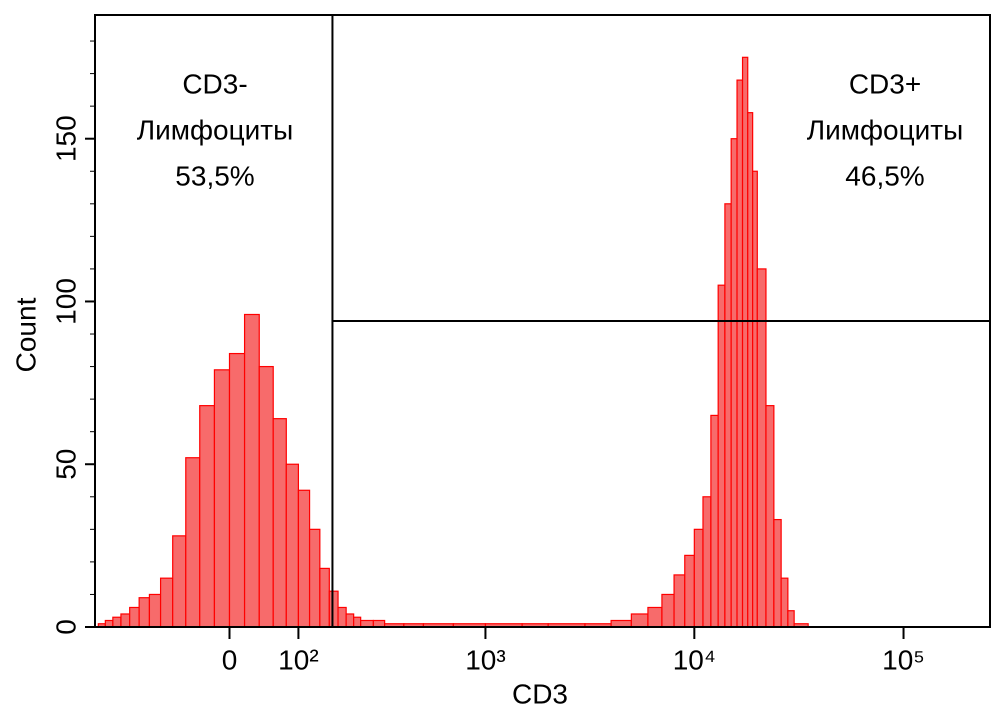 This screenshot has height=711, width=993. Describe the element at coordinates (65, 301) in the screenshot. I see `y-tick-label: 100` at that location.